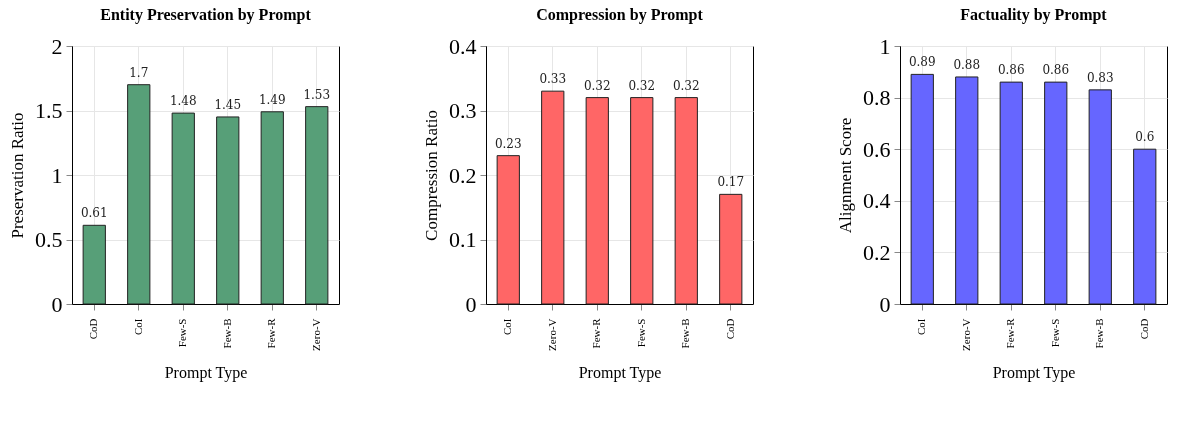 Image resolution: width=1202 pixels, height=428 pixels. Describe the element at coordinates (94, 213) in the screenshot. I see `data-label: 0.61` at that location.